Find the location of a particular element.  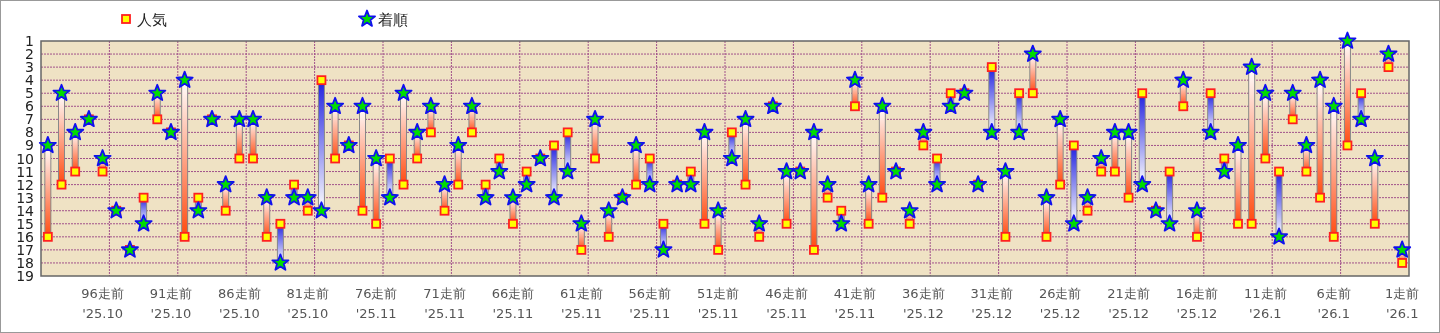

x-tick-label: 76走前 '25.11 is located at coordinates (376, 303).